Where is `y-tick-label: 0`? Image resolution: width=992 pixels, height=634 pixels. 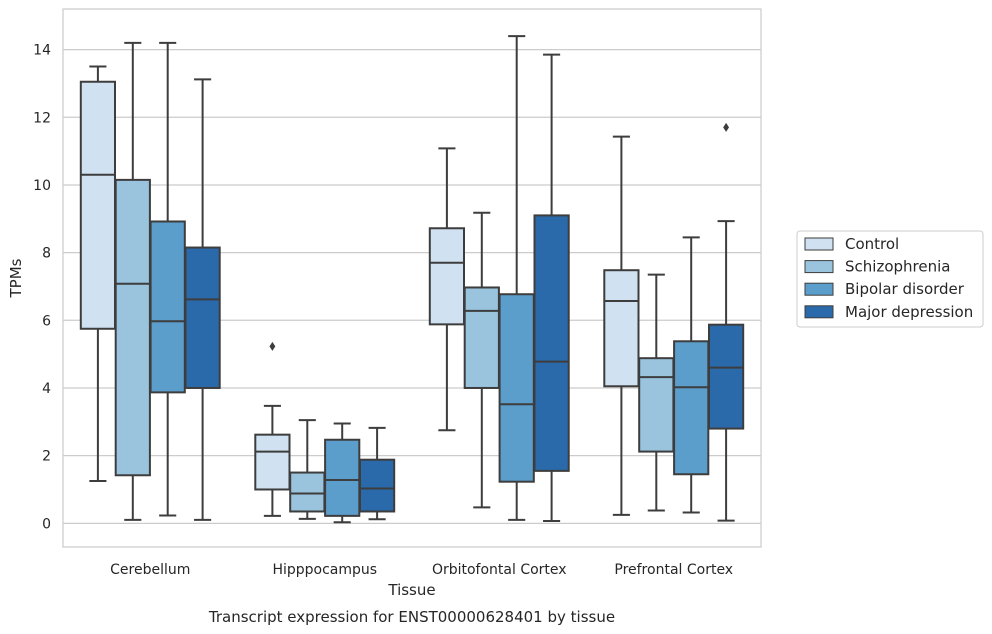
y-tick-label: 0 is located at coordinates (46, 524).